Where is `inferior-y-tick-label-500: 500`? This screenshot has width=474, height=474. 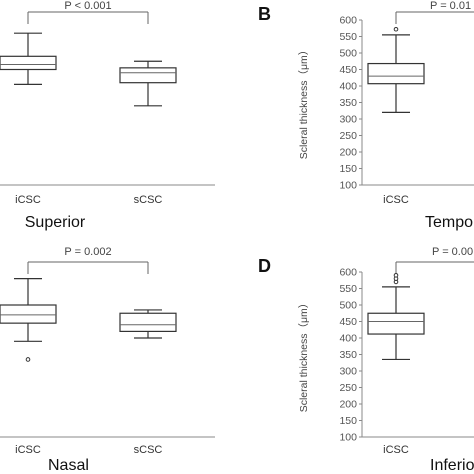
inferior-y-tick-label-500: 500 is located at coordinates (348, 306).